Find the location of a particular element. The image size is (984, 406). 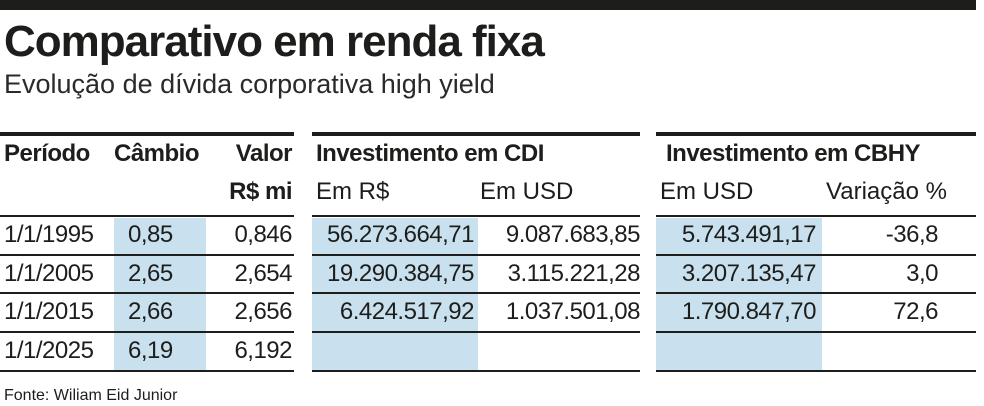

cell-valor: 6,192 is located at coordinates (263, 350).